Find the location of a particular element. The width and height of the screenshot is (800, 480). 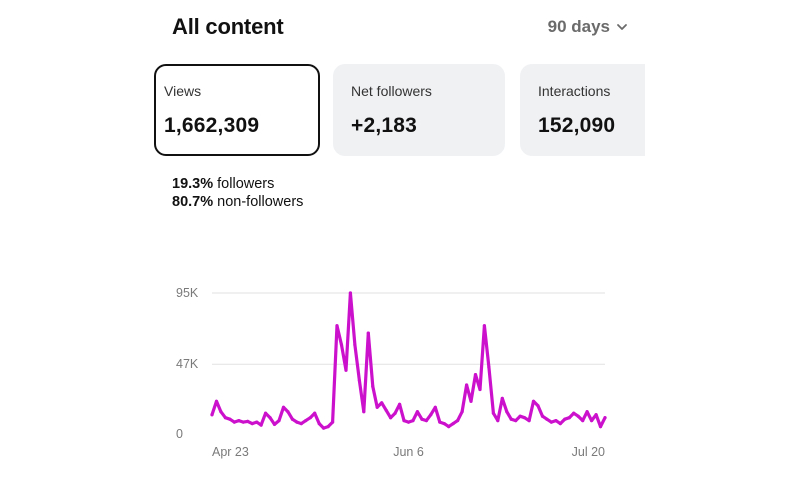

page-title: All content is located at coordinates (228, 26).